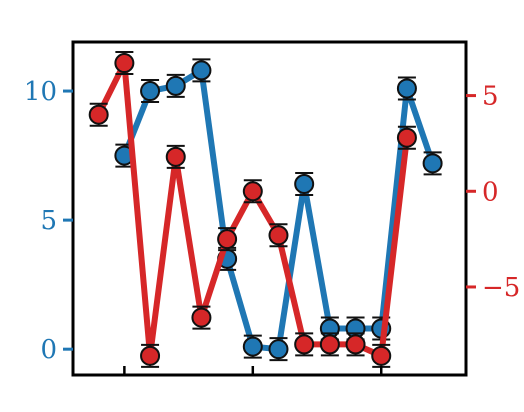 This screenshot has width=524, height=412. I want to click on right-tick-label: 0, so click(490, 192).